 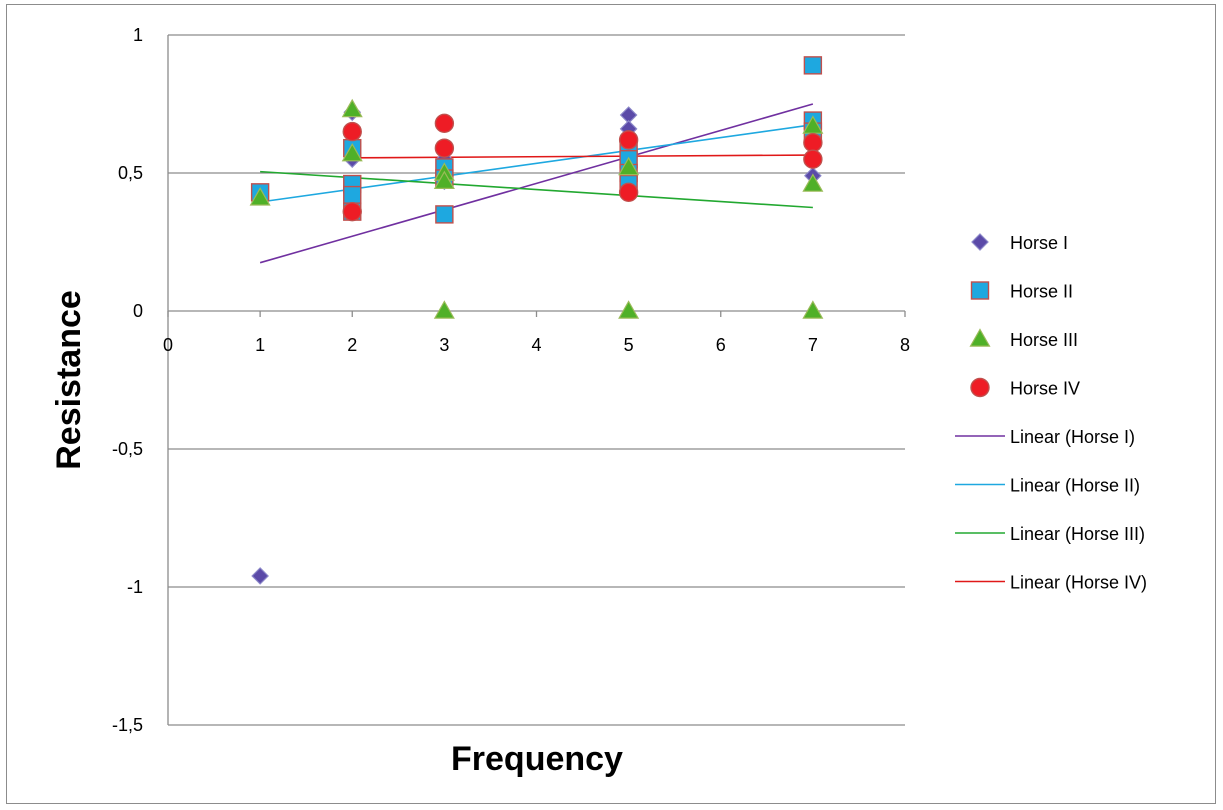 What do you see at coordinates (135, 587) in the screenshot?
I see `y-tick-label: -1` at bounding box center [135, 587].